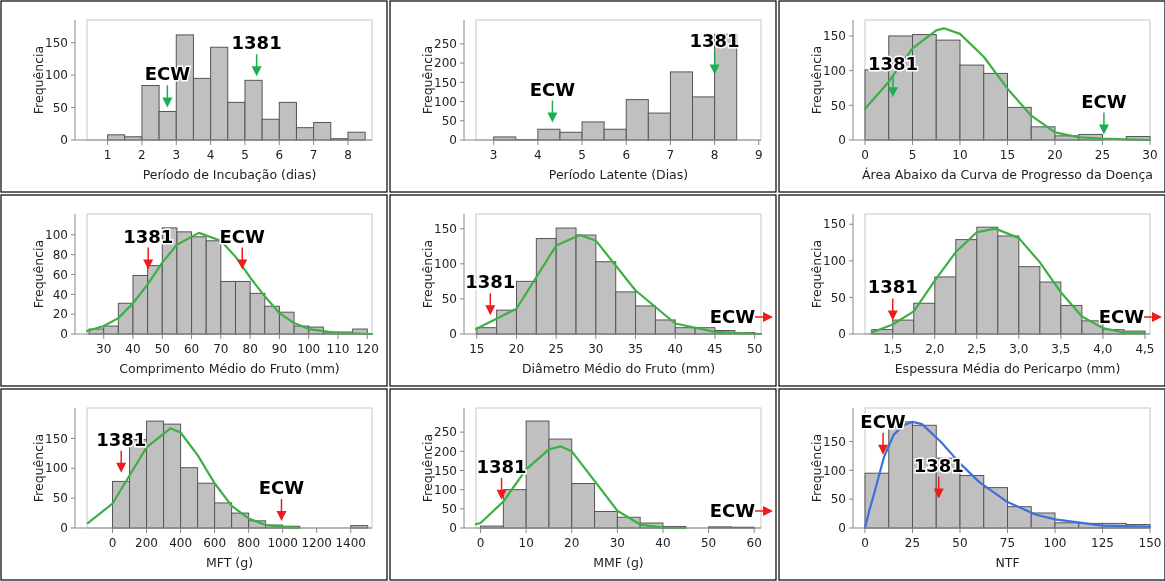 Image resolution: width=1165 pixels, height=581 pixels. I want to click on x-tick-label: 9, so click(758, 155).